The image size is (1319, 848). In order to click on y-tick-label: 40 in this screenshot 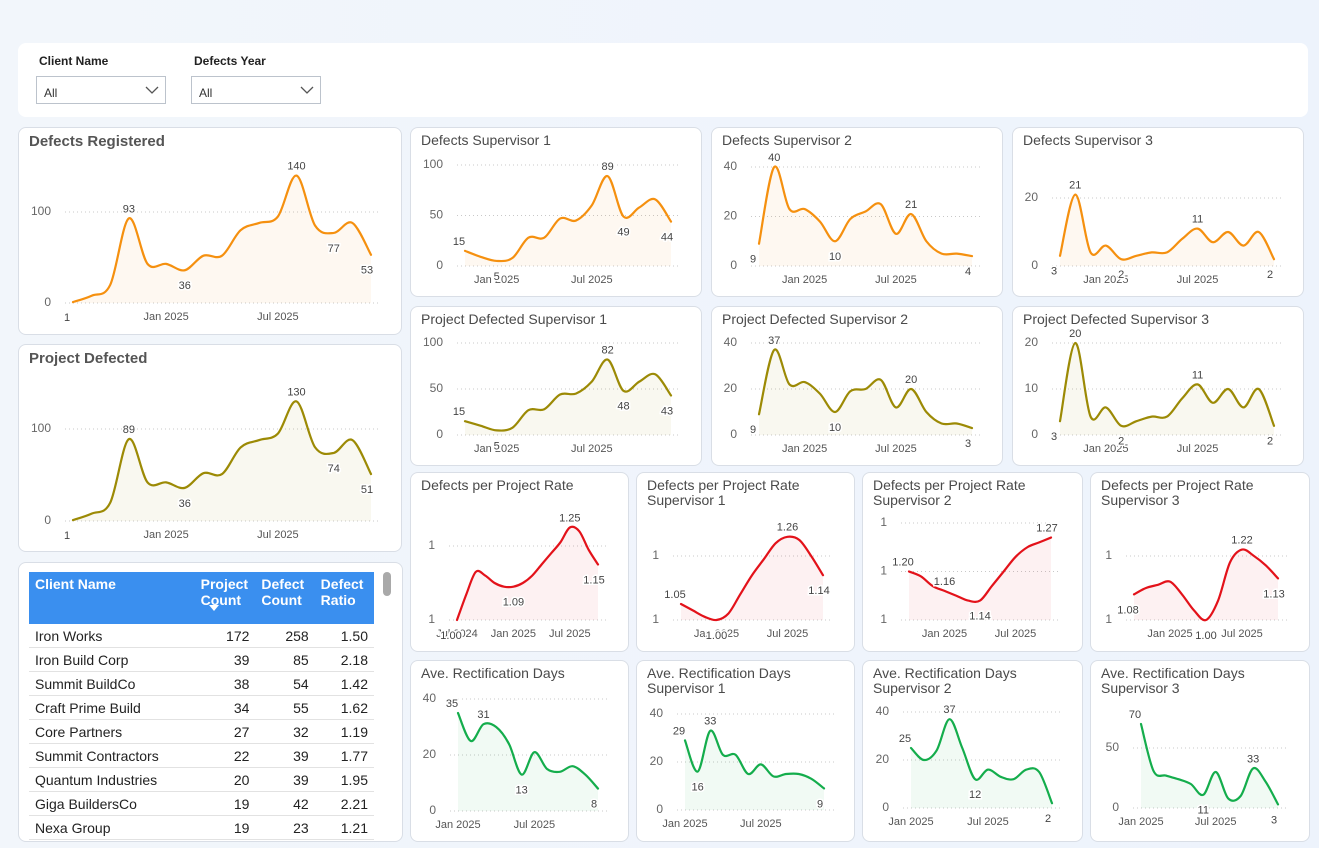, I will do `click(430, 698)`.